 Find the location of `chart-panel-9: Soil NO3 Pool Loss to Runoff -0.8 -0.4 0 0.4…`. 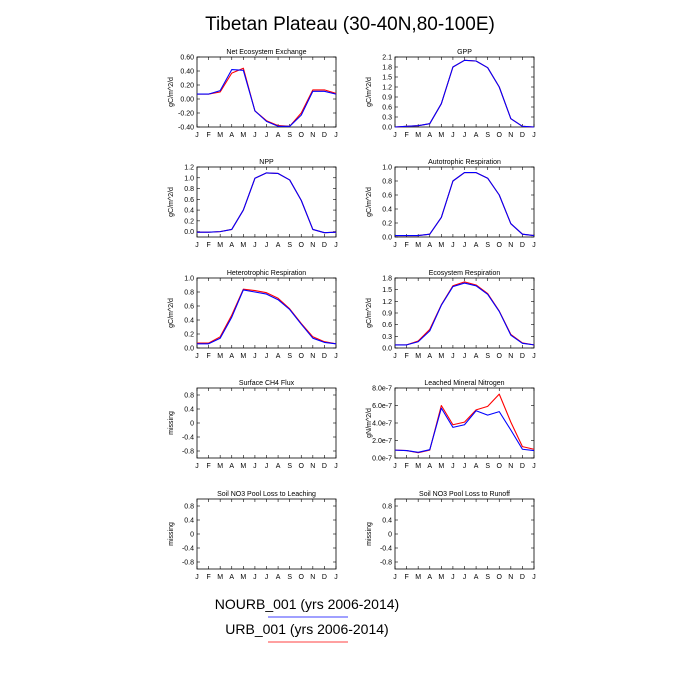

chart-panel-9: Soil NO3 Pool Loss to Runoff -0.8 -0.4 0 0.4… is located at coordinates (451, 536).